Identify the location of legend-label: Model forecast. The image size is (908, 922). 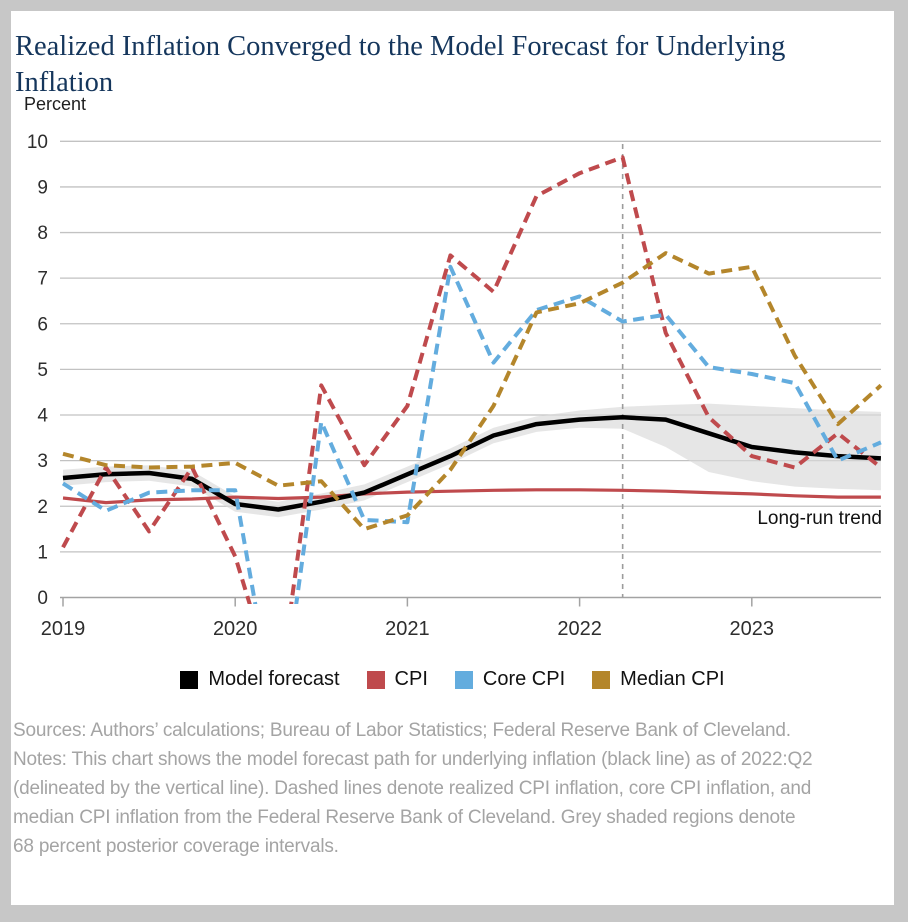
(274, 679).